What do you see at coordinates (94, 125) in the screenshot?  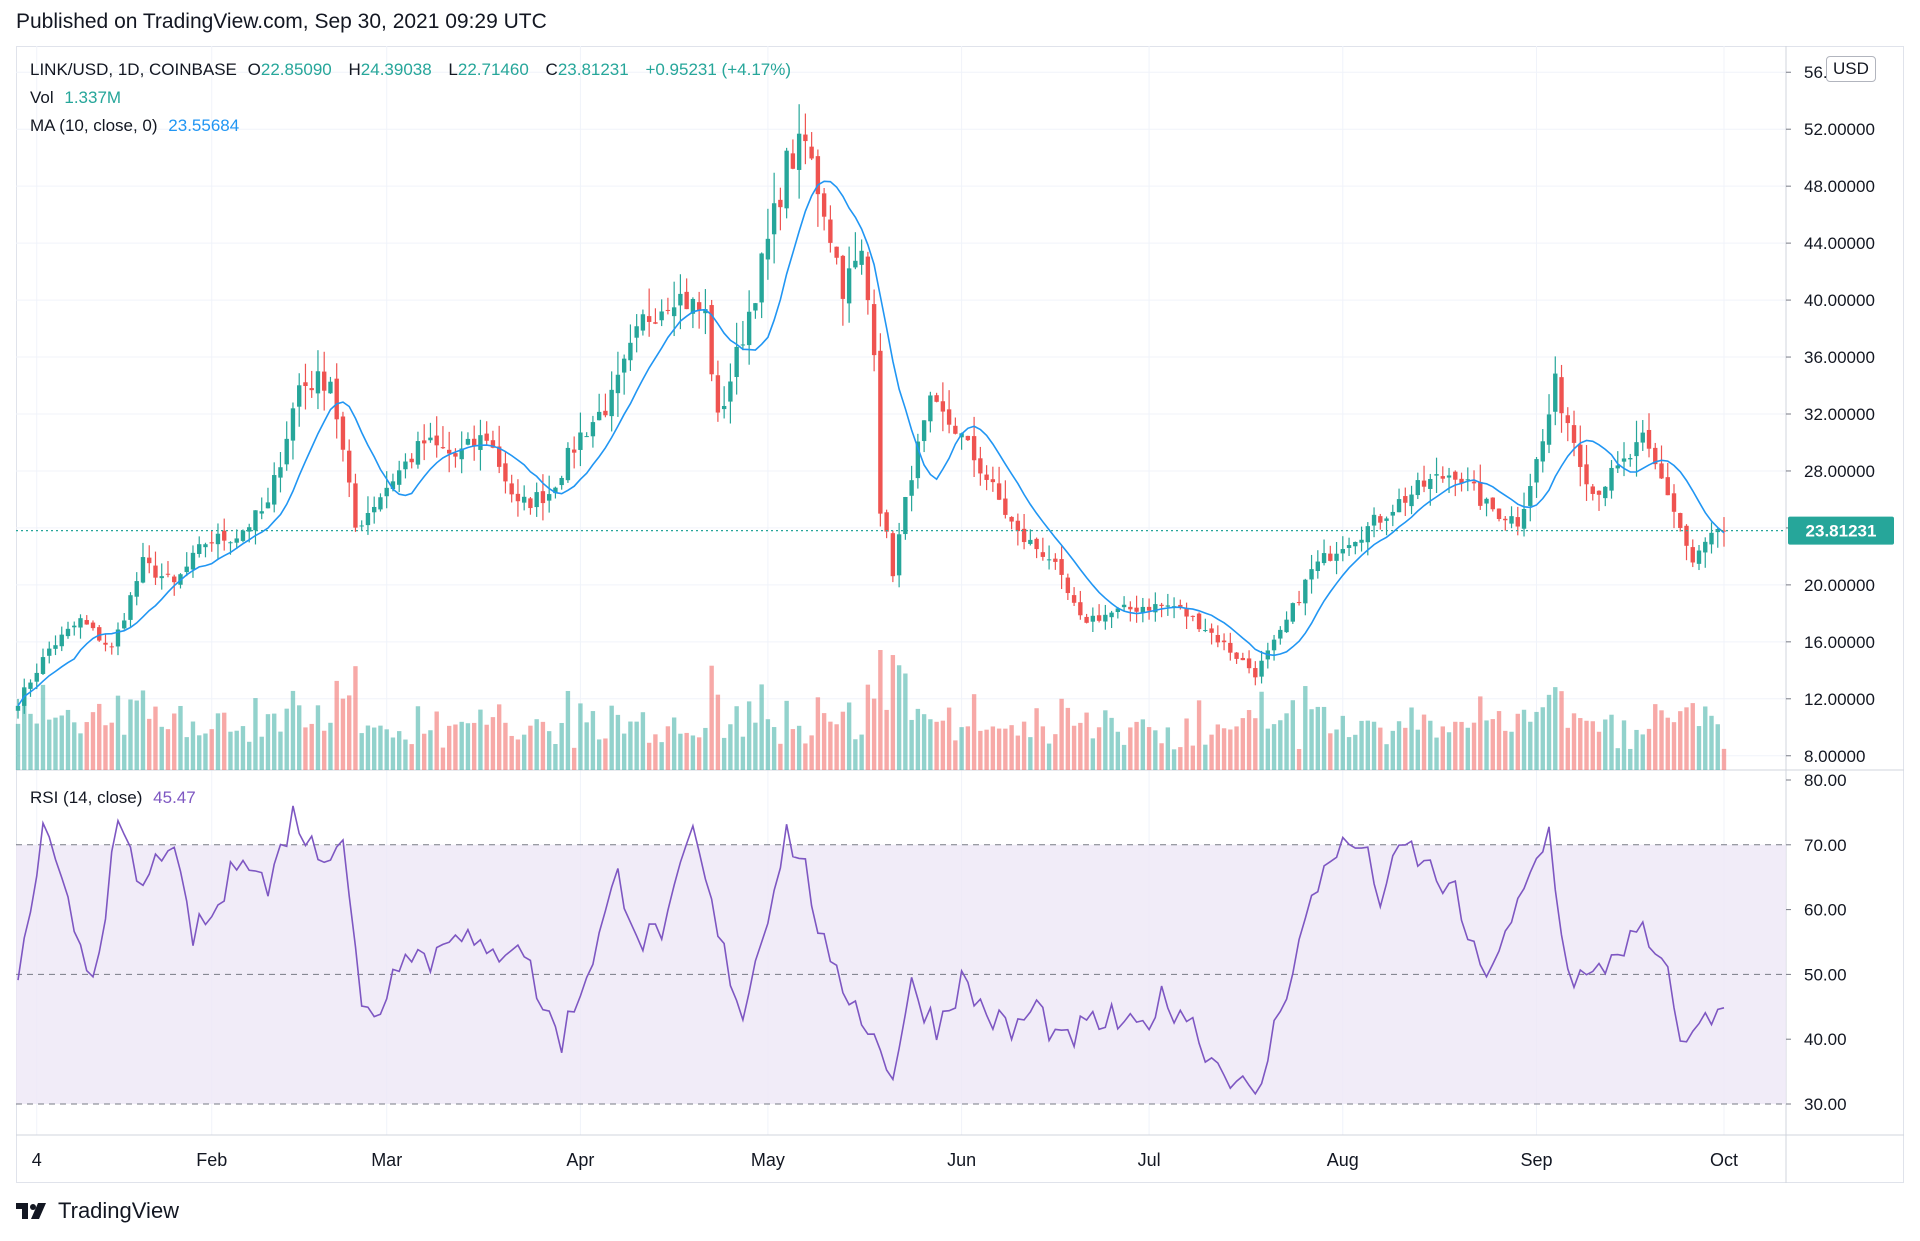 I see `legend-ma-label: MA (10, close, 0)` at bounding box center [94, 125].